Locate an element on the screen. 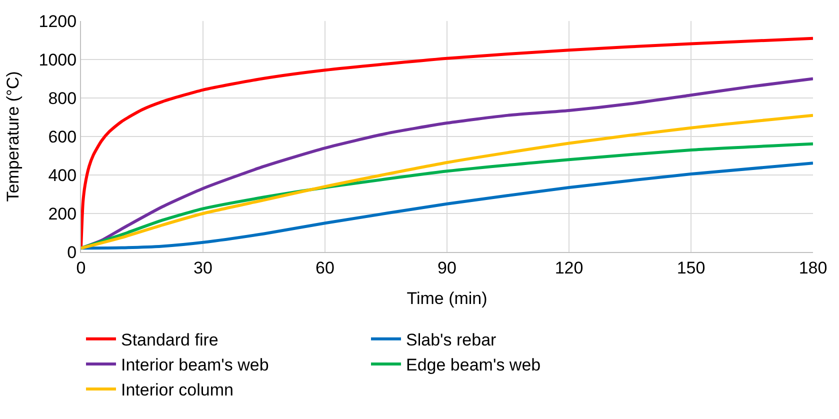 The image size is (839, 419). x-tick-label: 150 is located at coordinates (691, 268).